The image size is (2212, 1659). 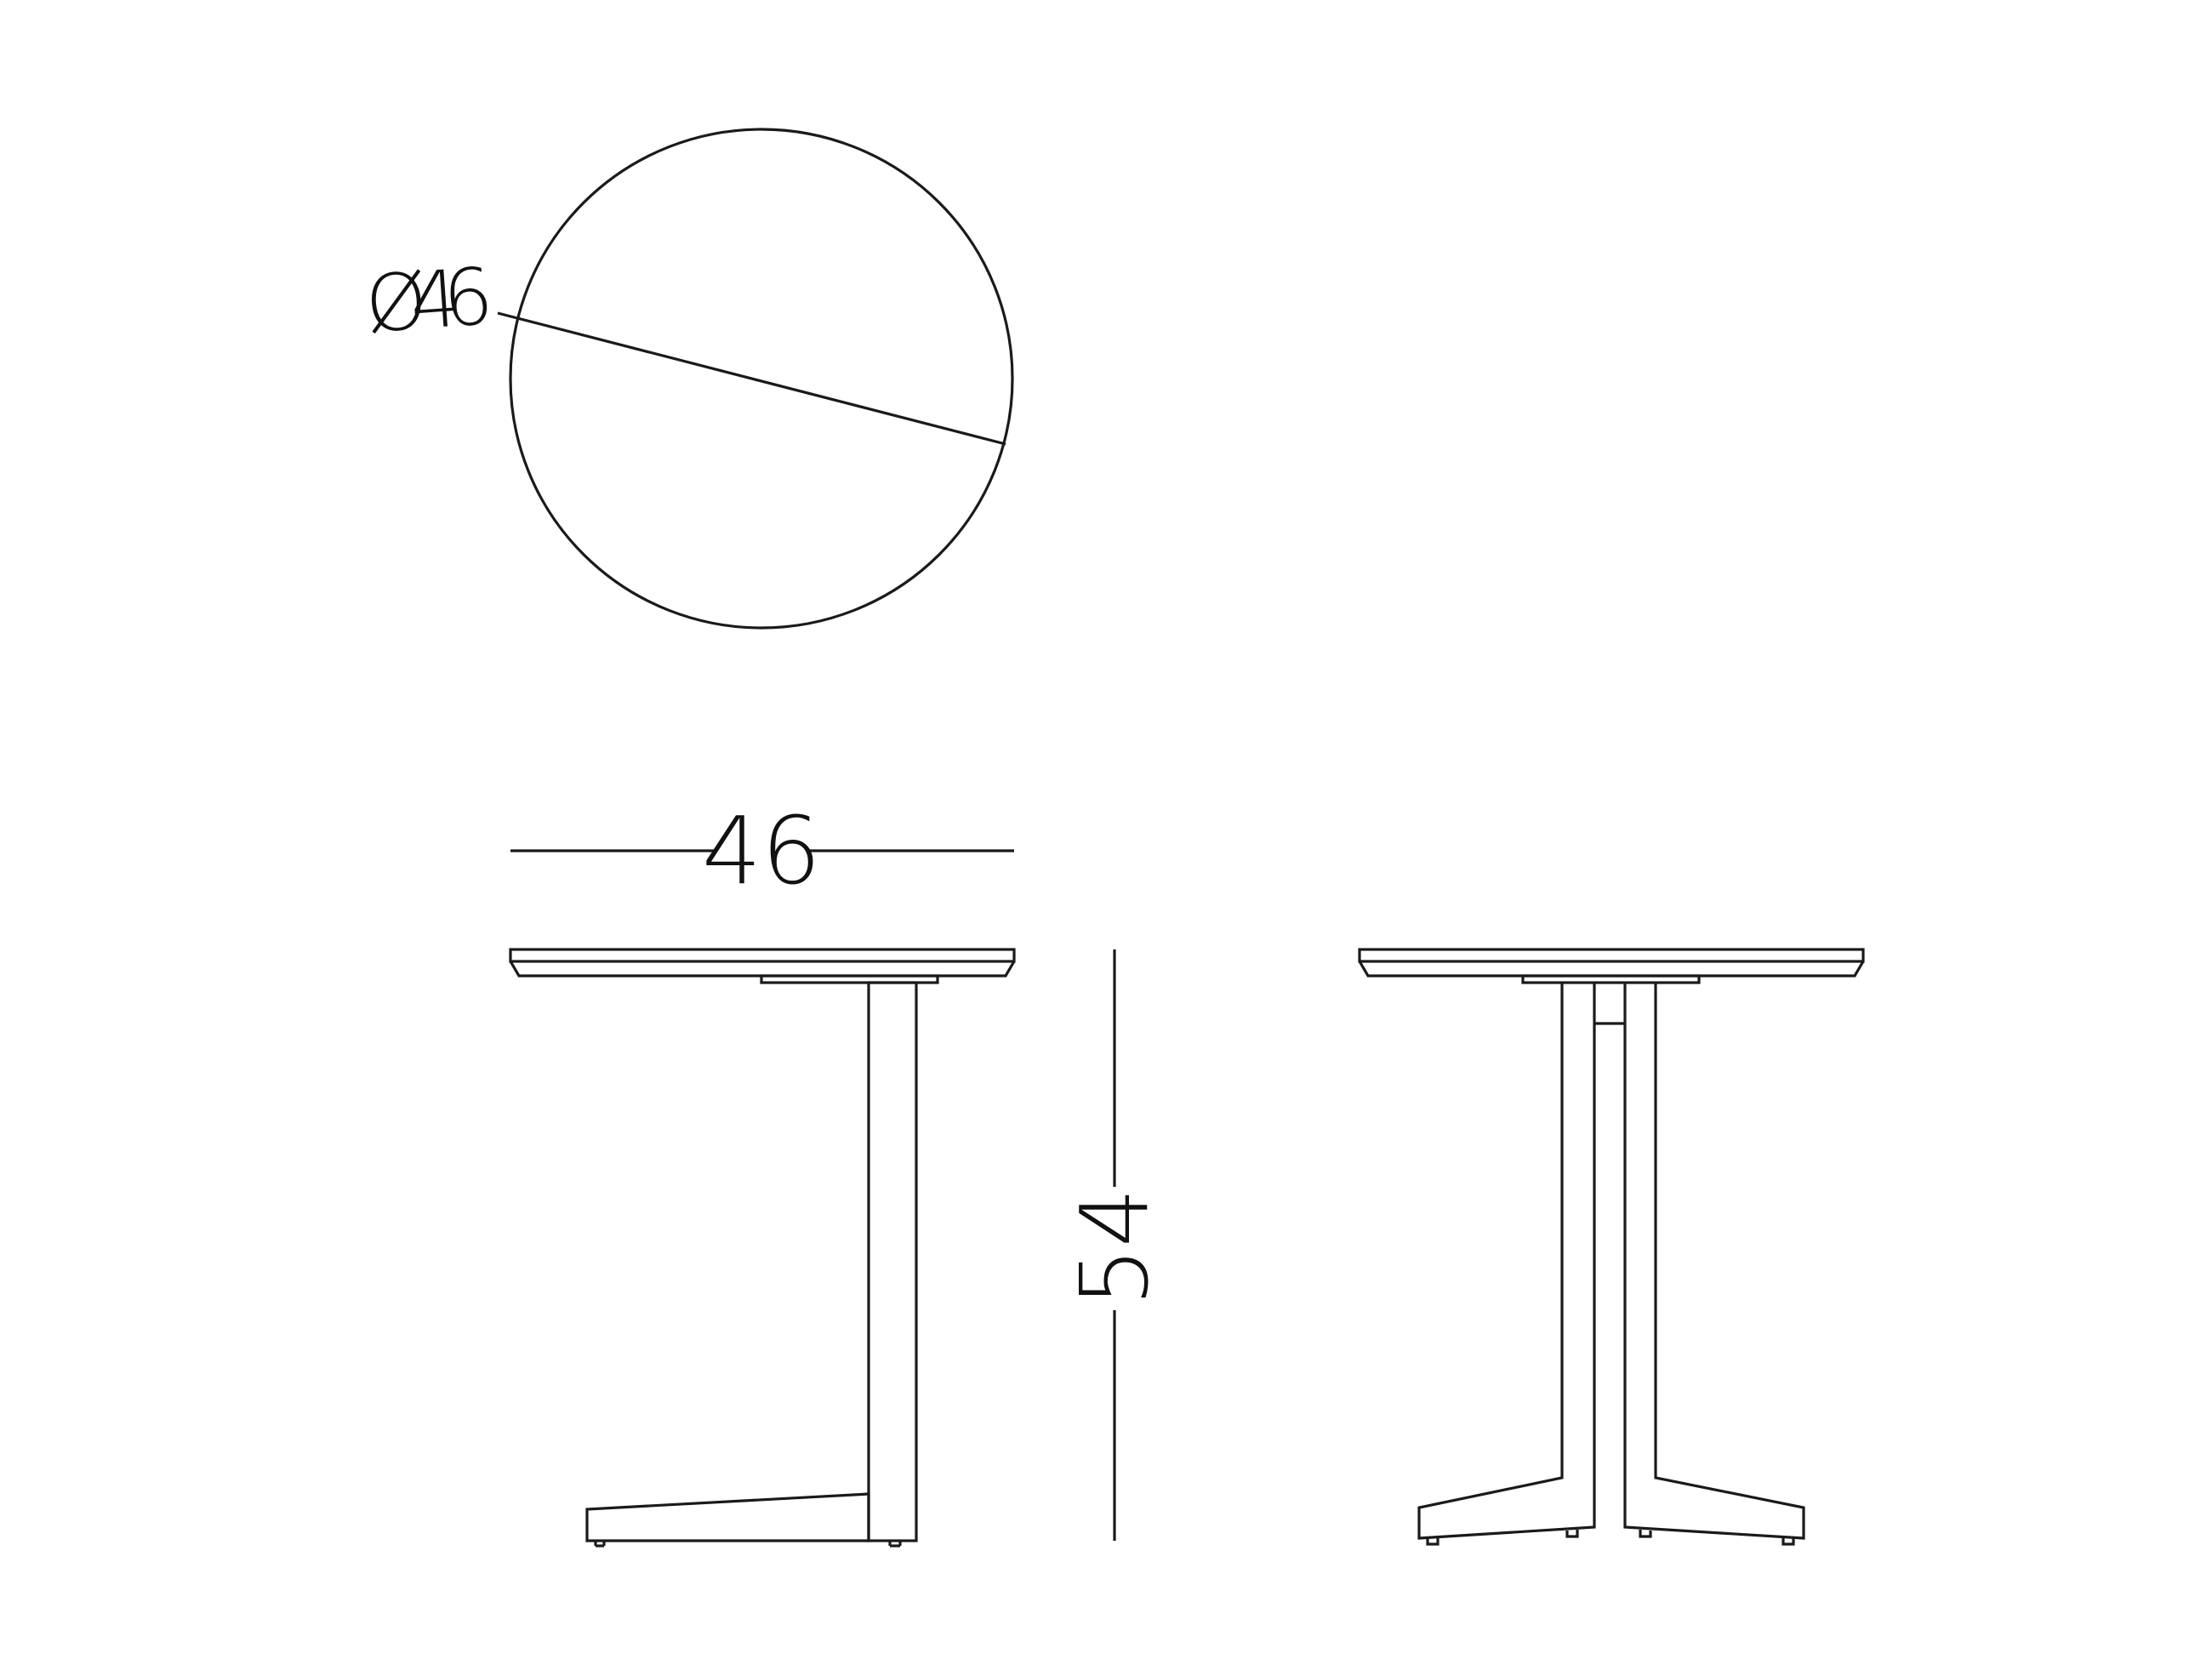 I want to click on side-leg-right, so click(x=1714, y=1261).